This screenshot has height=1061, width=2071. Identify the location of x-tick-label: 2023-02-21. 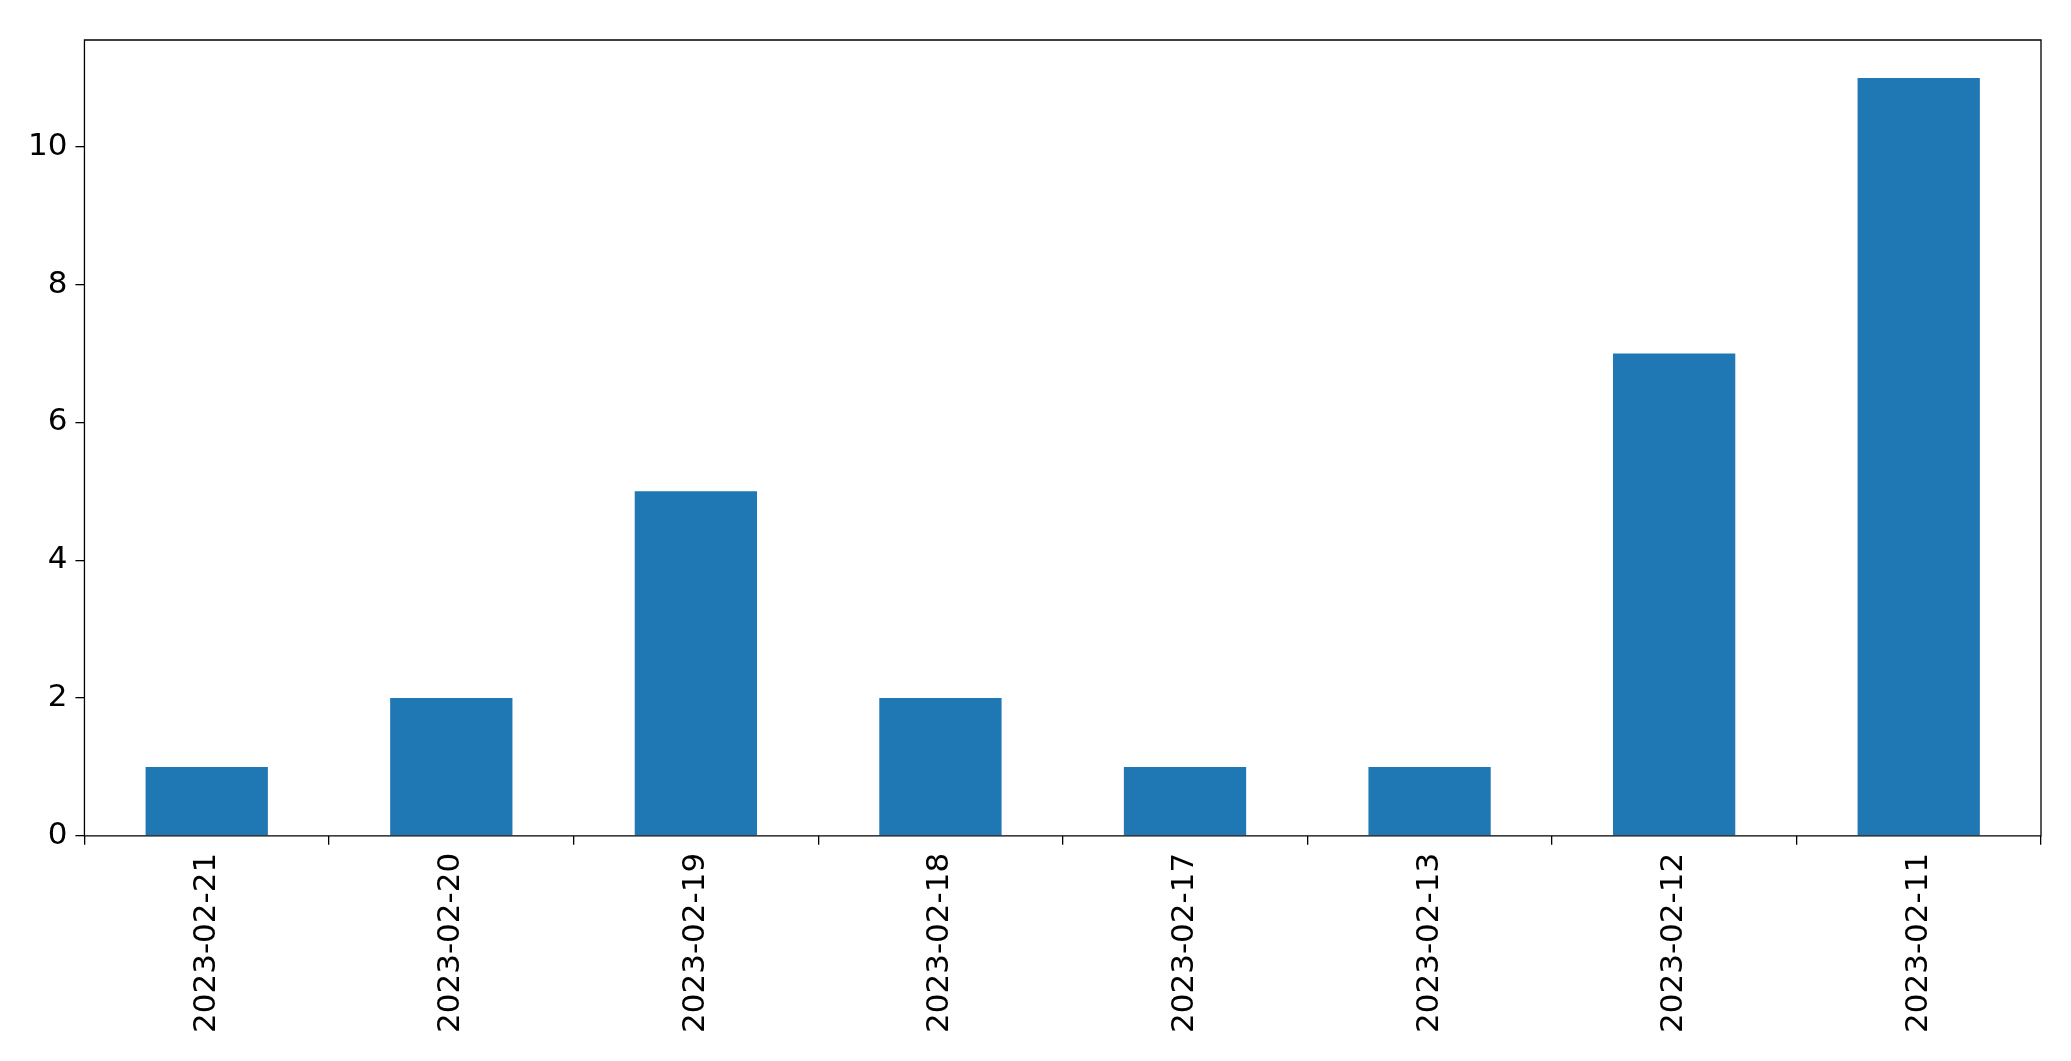
(203, 943).